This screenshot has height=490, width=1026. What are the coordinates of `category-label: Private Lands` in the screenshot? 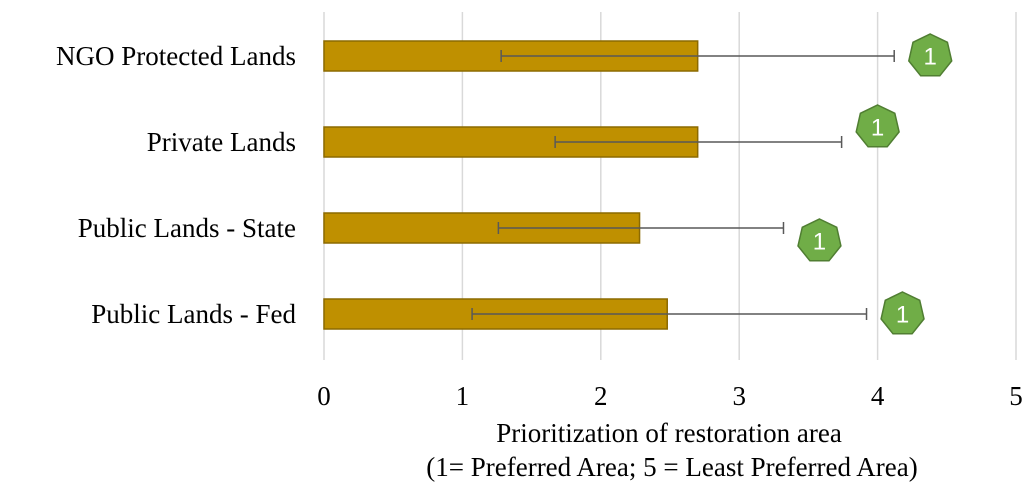 It's located at (221, 142).